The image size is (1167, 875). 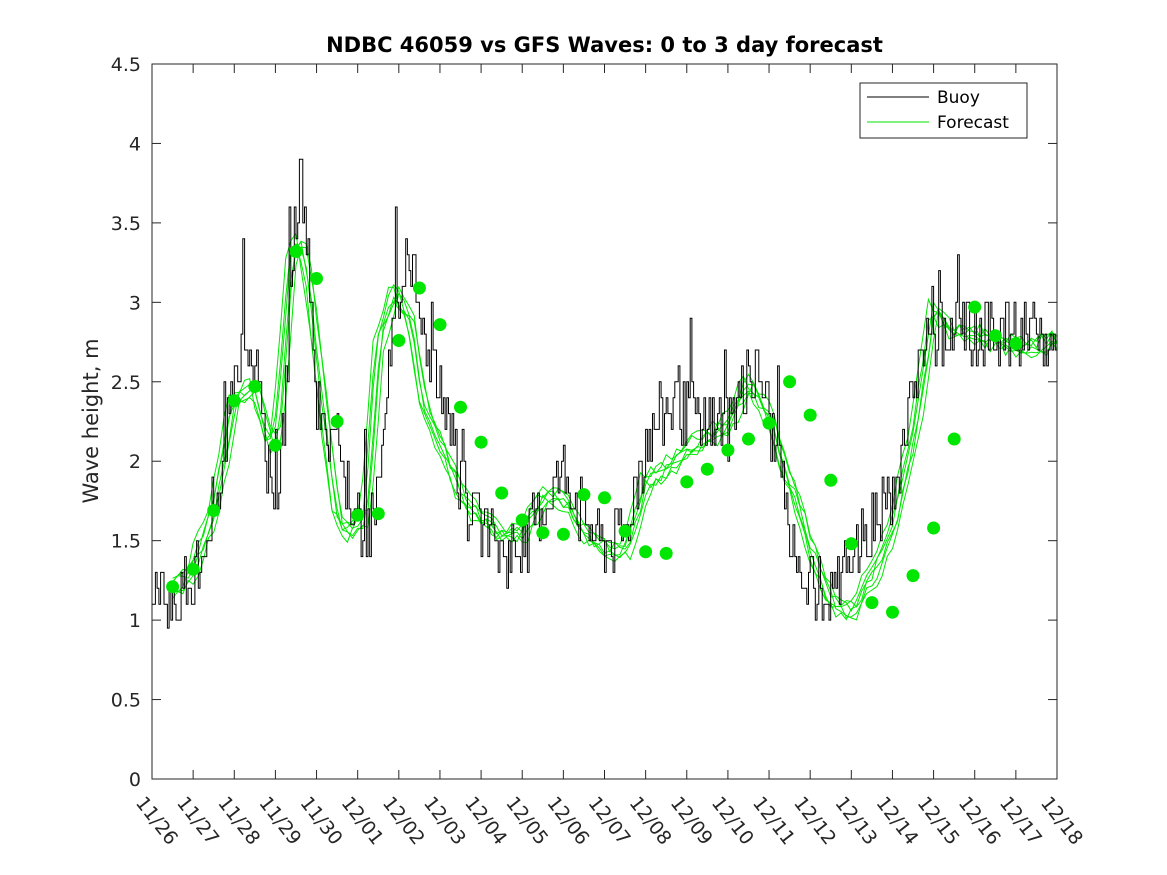 What do you see at coordinates (135, 144) in the screenshot?
I see `y-tick-label: 4` at bounding box center [135, 144].